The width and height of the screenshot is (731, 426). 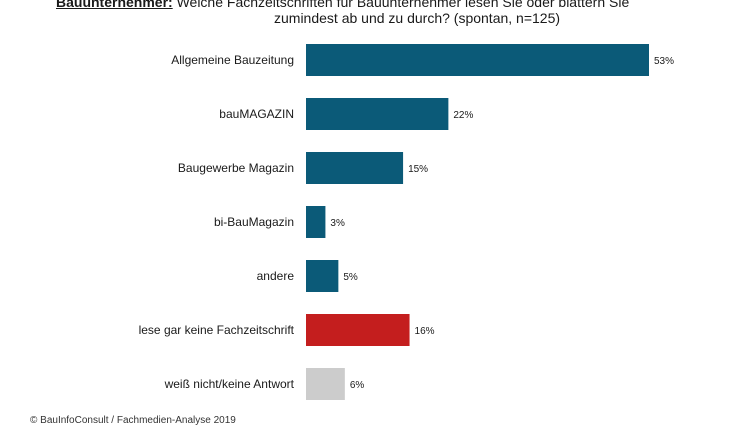 I want to click on value-label: 15%, so click(x=418, y=169).